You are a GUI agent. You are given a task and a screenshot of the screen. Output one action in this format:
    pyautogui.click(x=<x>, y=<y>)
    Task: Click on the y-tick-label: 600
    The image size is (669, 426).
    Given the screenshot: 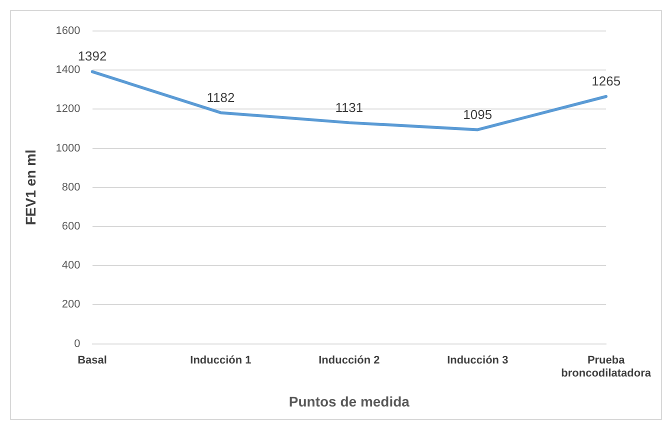 What is the action you would take?
    pyautogui.click(x=71, y=226)
    